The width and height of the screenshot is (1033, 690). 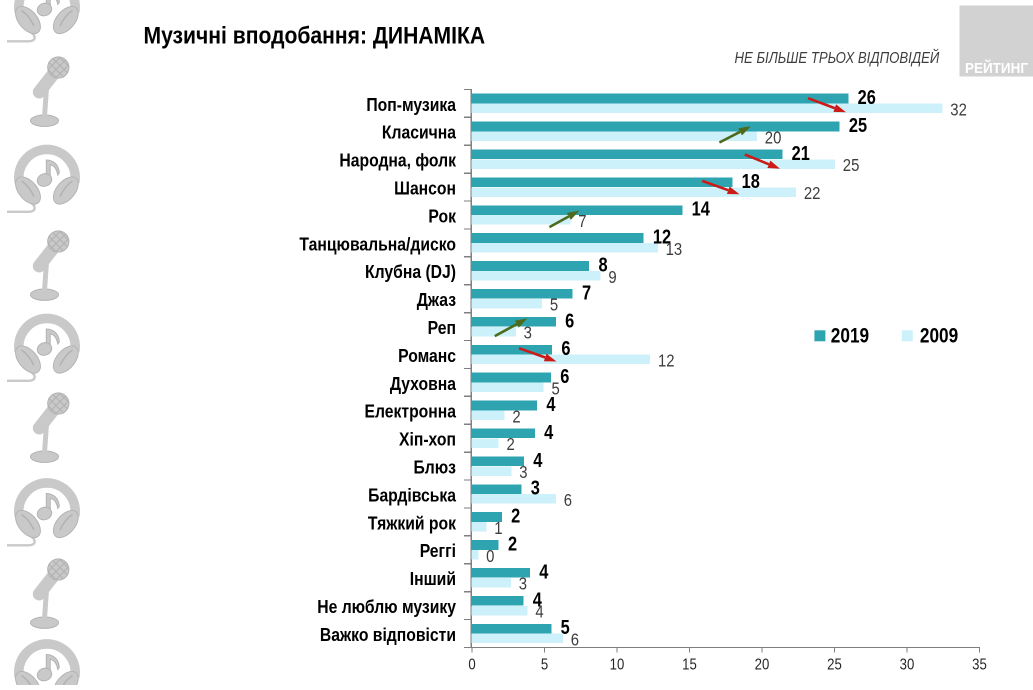 What do you see at coordinates (603, 264) in the screenshot?
I see `svg-text: 8` at bounding box center [603, 264].